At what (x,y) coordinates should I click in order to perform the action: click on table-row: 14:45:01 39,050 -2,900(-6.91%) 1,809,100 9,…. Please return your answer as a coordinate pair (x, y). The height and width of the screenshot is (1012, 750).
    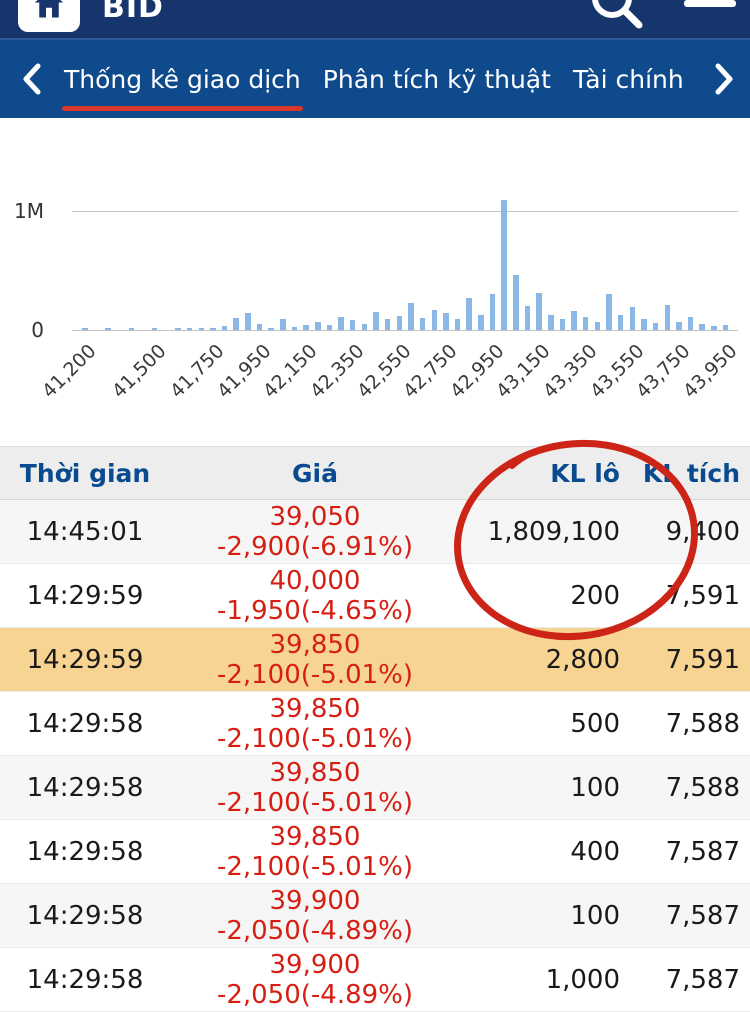
    Looking at the image, I should click on (375, 532).